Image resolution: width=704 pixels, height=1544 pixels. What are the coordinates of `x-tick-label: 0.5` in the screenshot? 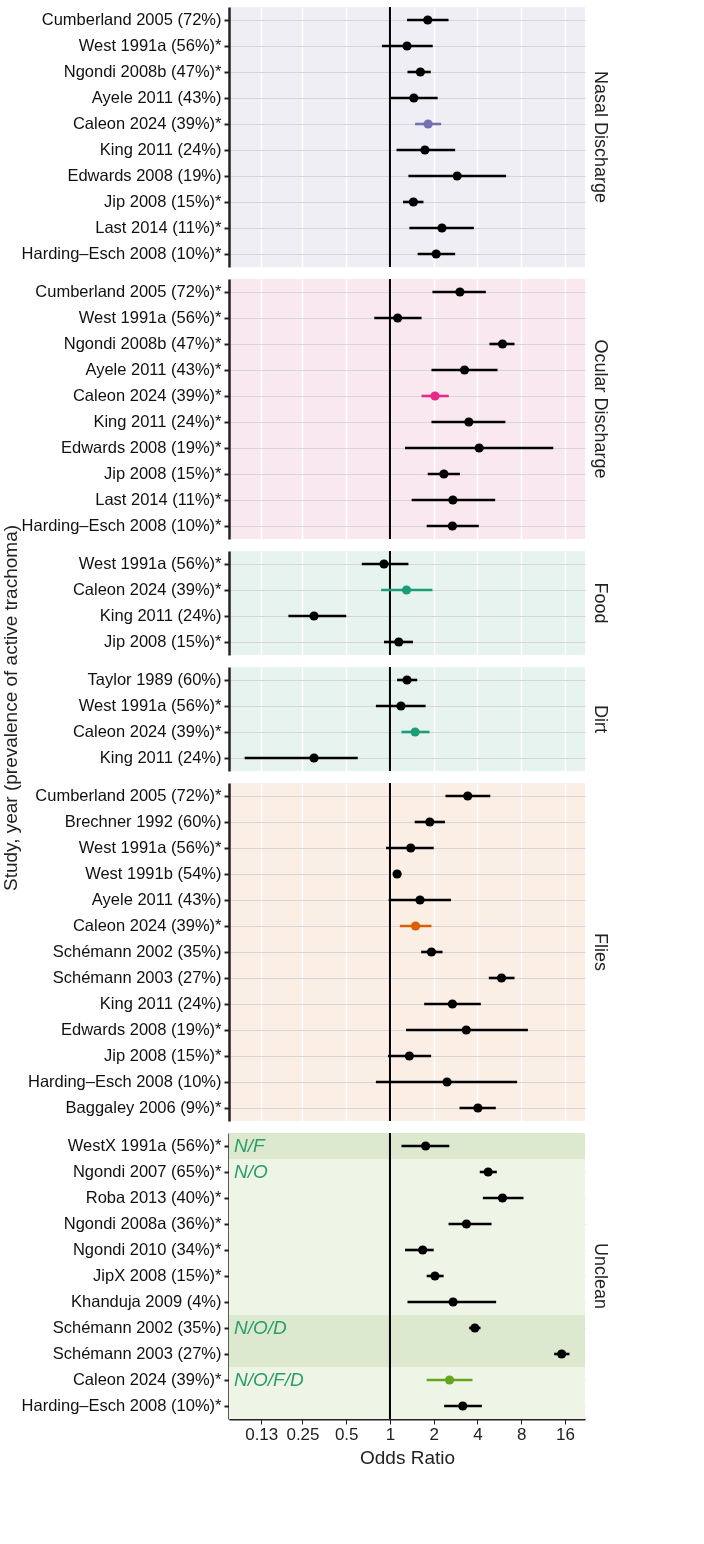 It's located at (346, 1434).